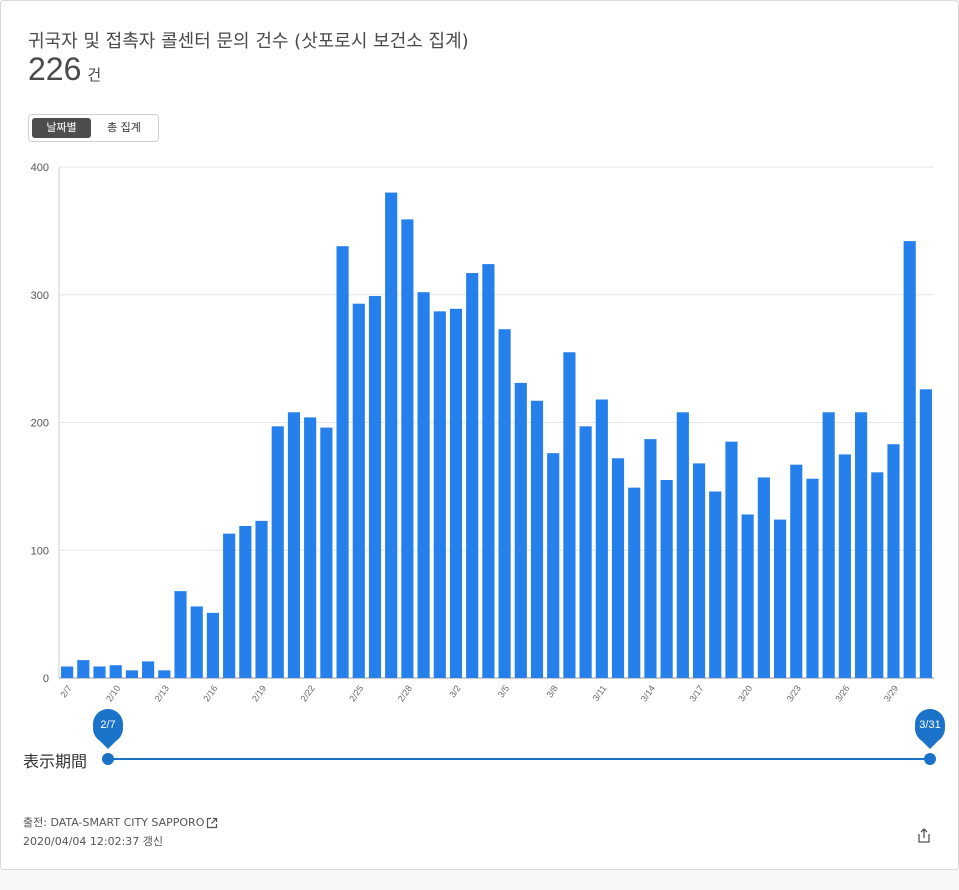  I want to click on bar-3/12, so click(618, 568).